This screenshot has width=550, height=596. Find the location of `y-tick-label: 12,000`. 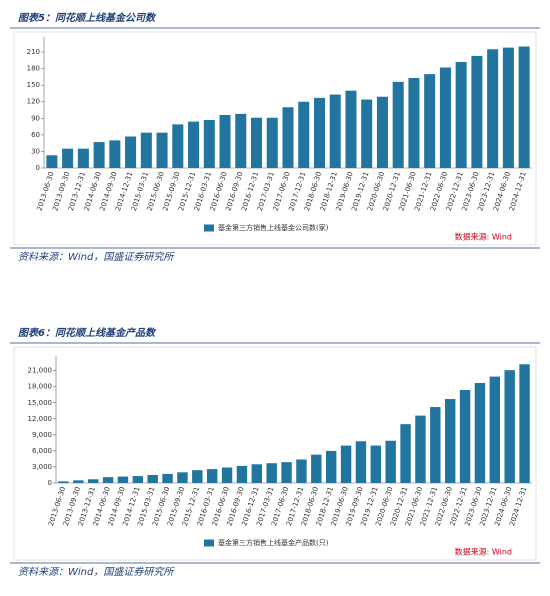

y-tick-label: 12,000 is located at coordinates (40, 419).